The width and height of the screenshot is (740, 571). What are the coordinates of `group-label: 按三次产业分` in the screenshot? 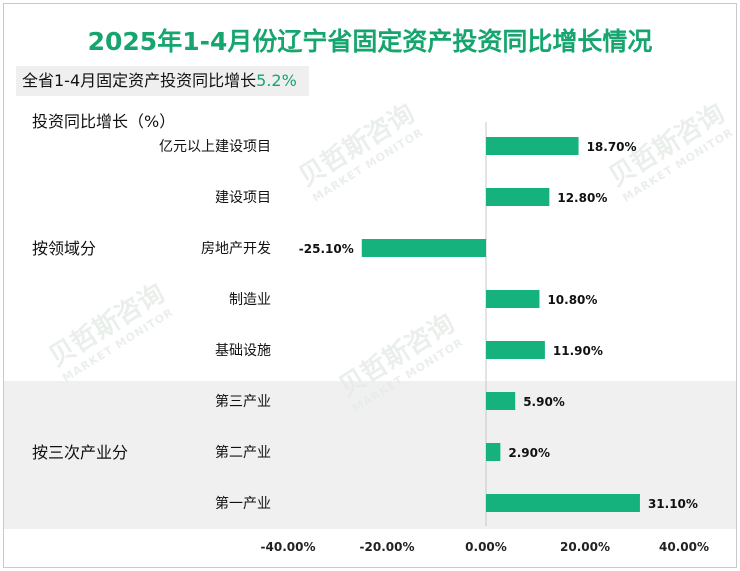 It's located at (80, 452).